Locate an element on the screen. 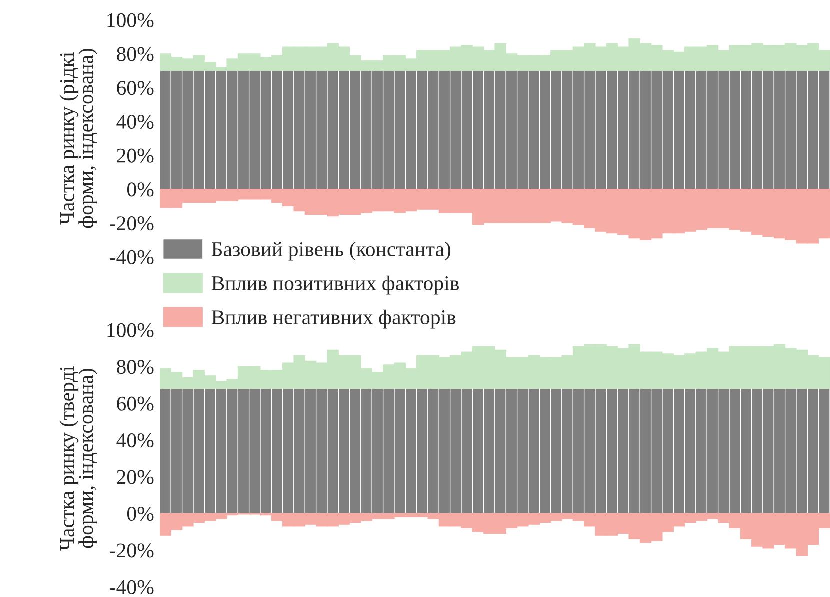 The height and width of the screenshot is (597, 830). legend-label: Вплив негативних факторів is located at coordinates (334, 319).